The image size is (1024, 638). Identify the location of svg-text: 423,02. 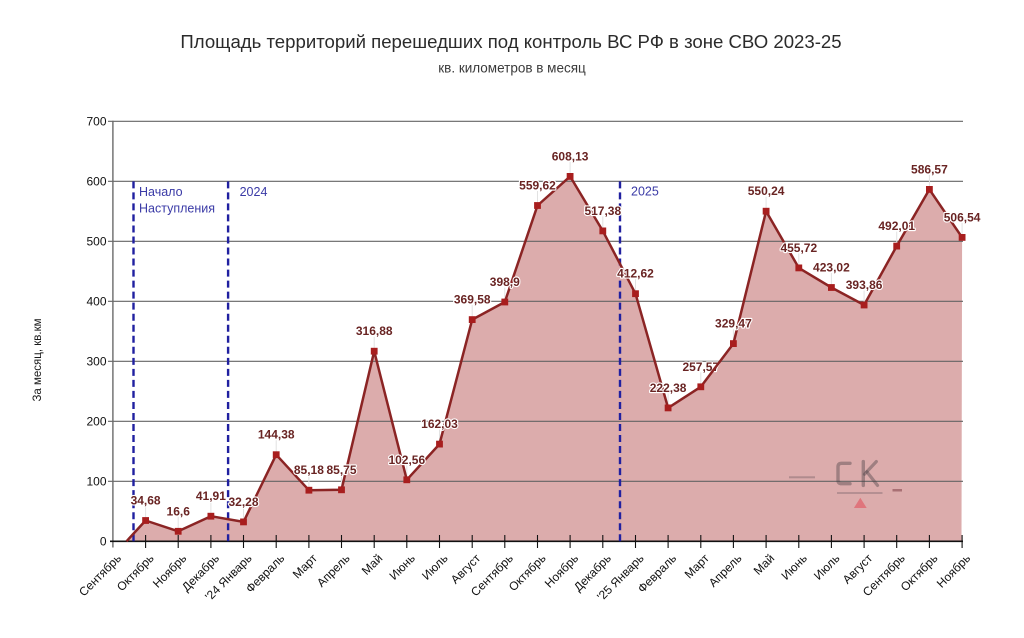
(831, 268).